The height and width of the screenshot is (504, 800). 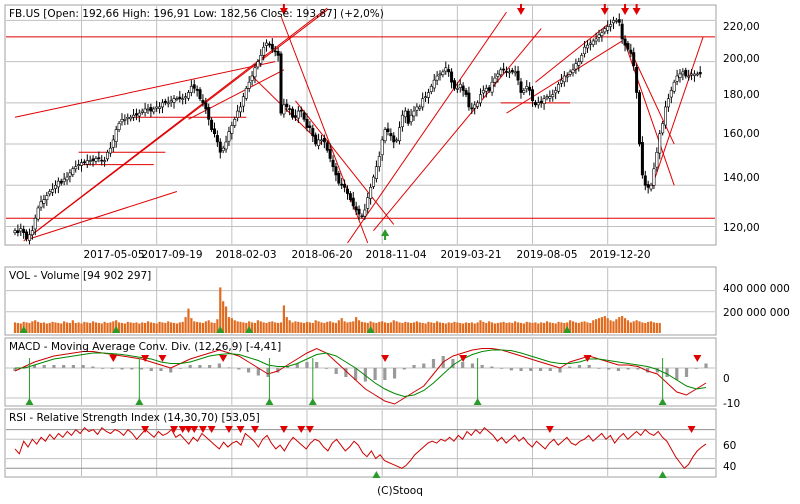 I want to click on rsi-oversold-marker-icon, so click(x=376, y=474).